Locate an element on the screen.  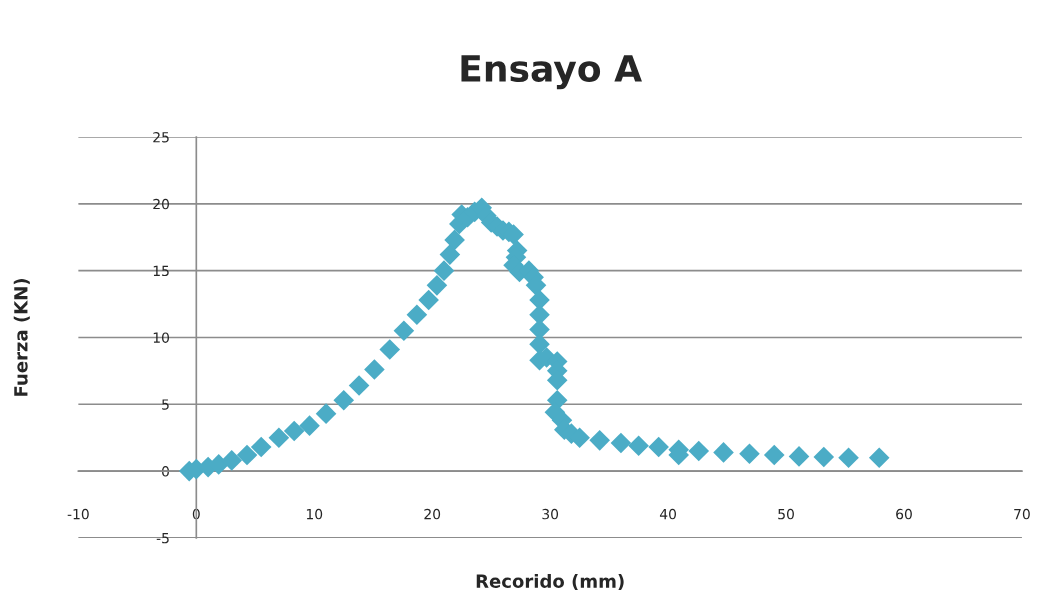
x-tick-label: 70 is located at coordinates (1022, 514).